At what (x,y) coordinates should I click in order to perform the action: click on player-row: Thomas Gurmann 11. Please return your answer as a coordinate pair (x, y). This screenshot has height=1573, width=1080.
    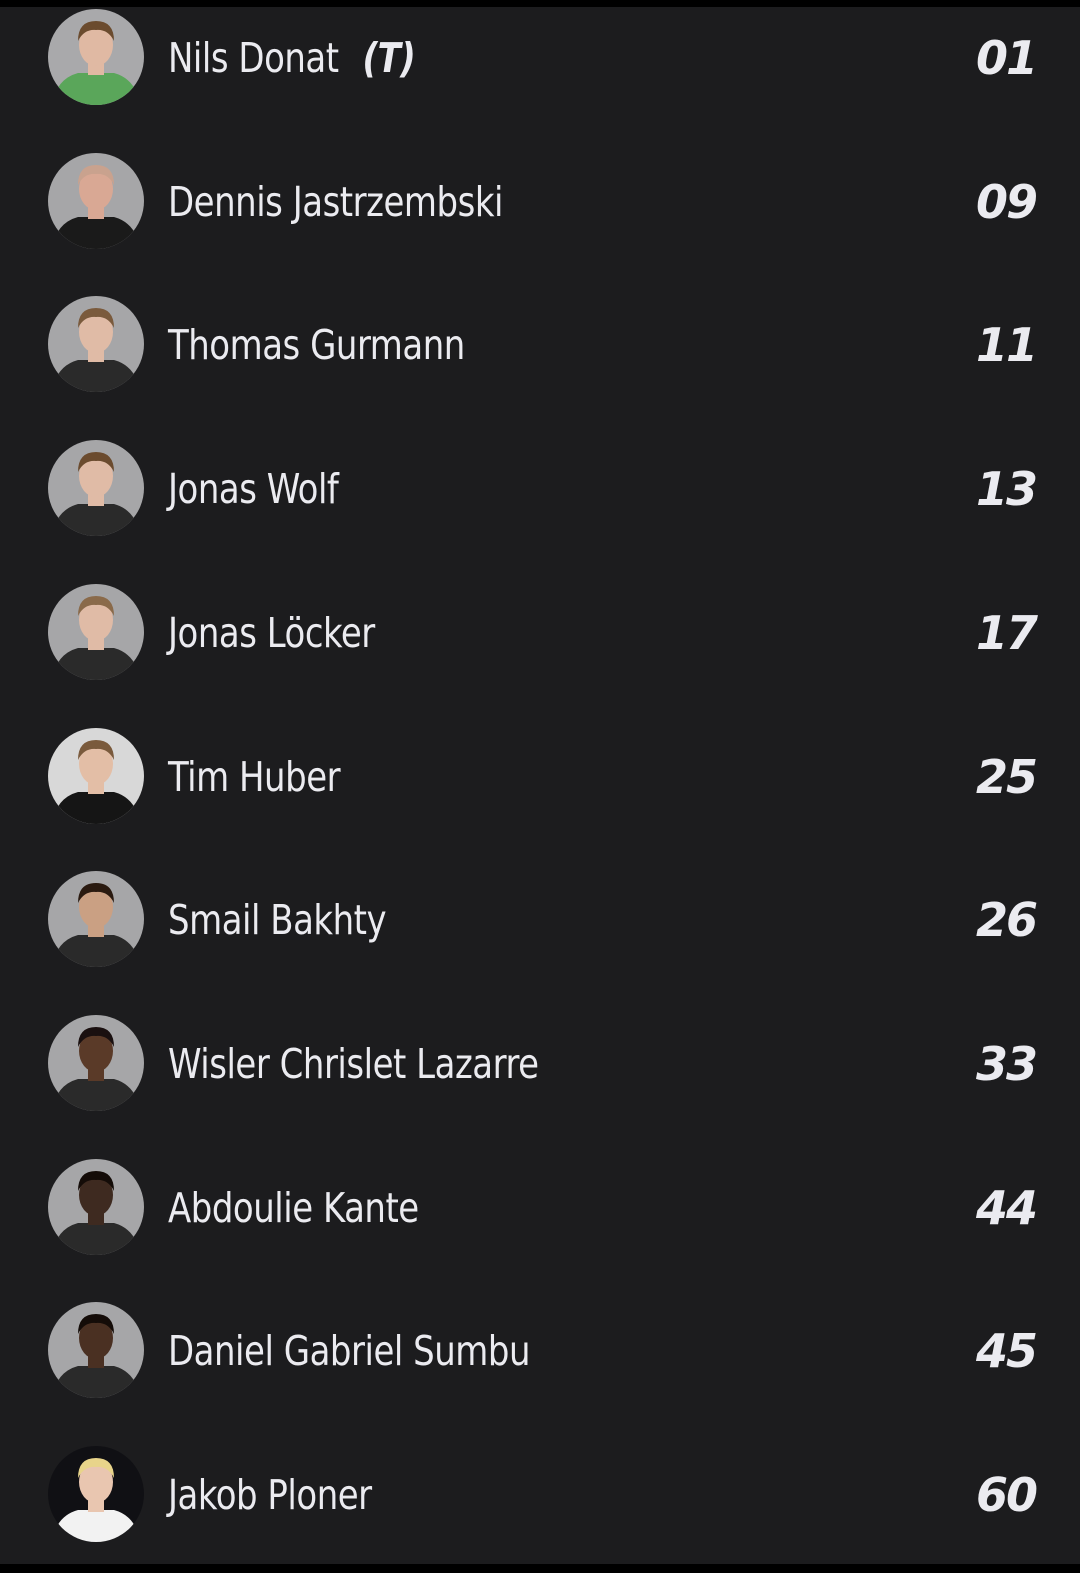
    Looking at the image, I should click on (540, 344).